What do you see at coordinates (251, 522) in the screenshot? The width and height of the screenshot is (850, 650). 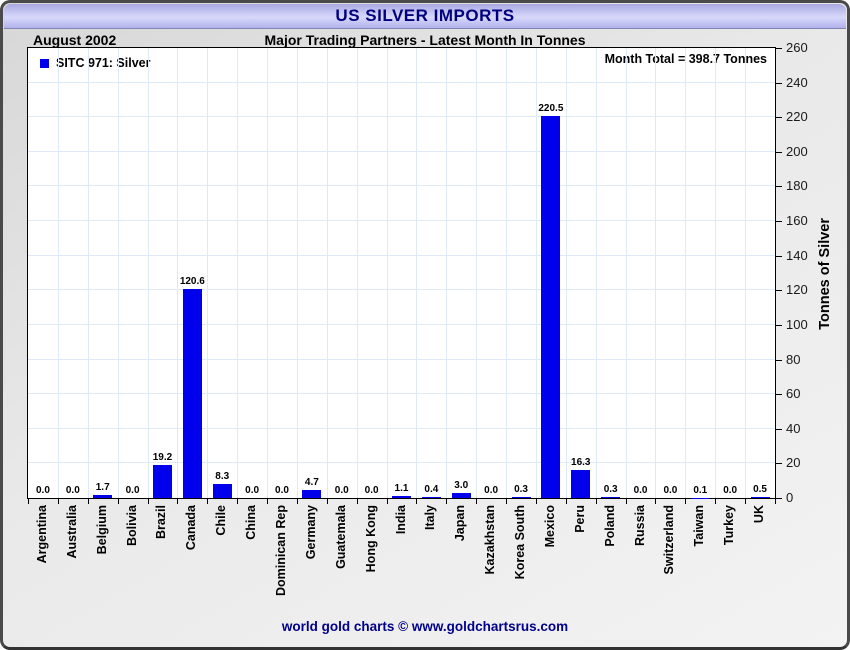 I see `x-tick-label: China` at bounding box center [251, 522].